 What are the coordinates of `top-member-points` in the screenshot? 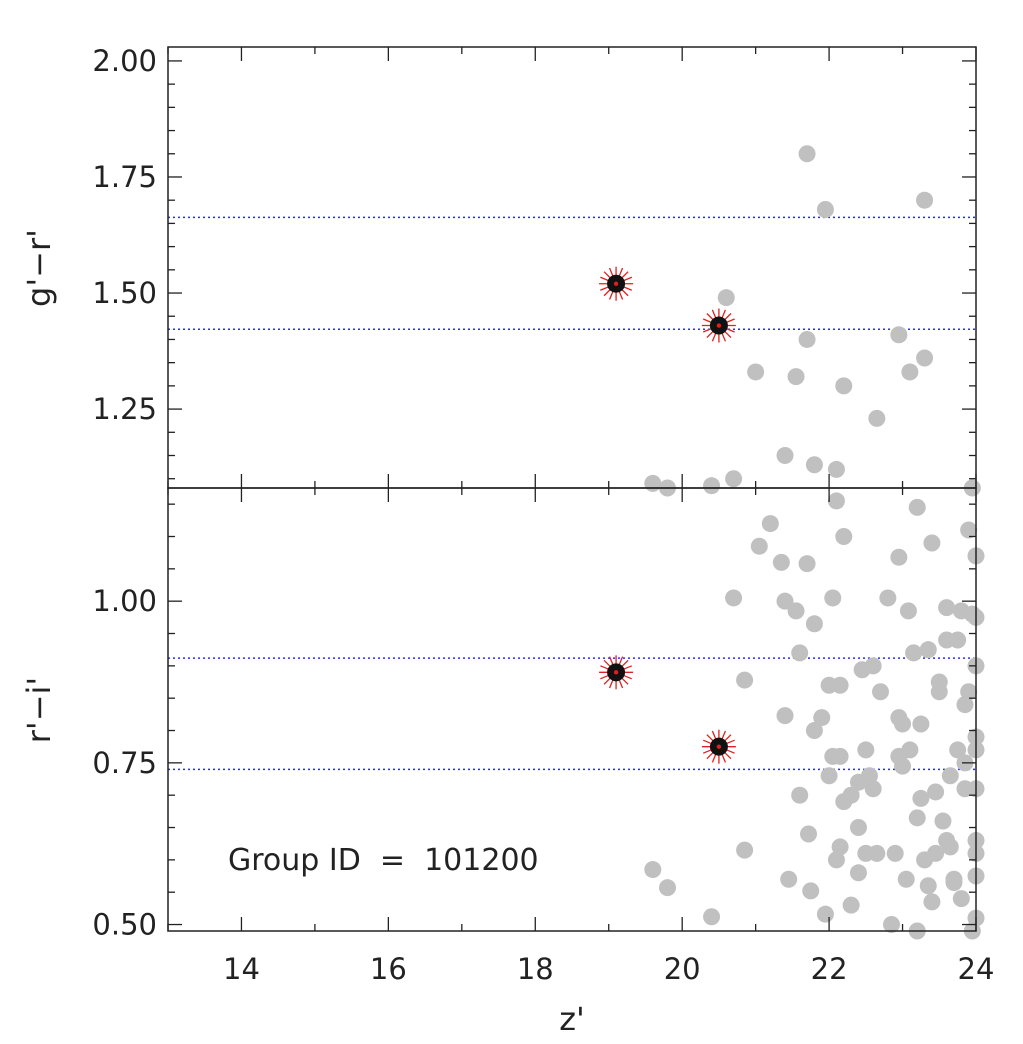 It's located at (667, 304).